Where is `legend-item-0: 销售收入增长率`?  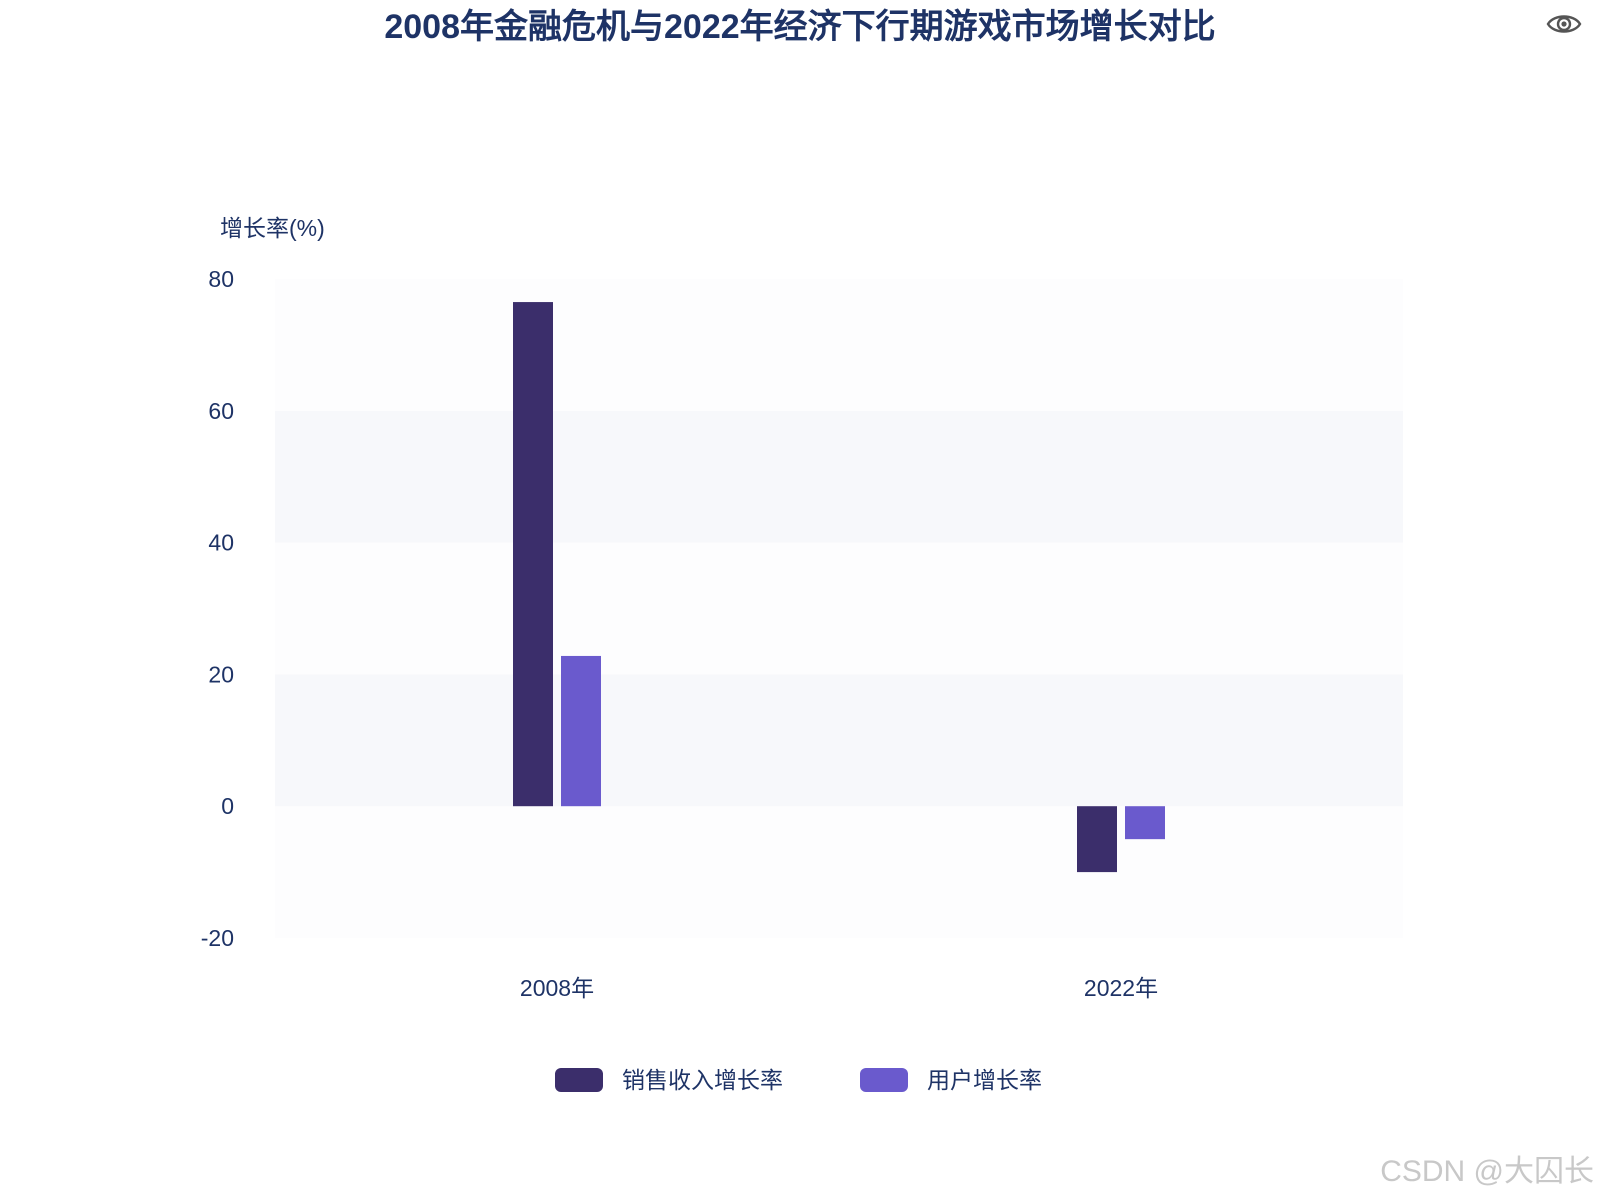 legend-item-0: 销售收入增长率 is located at coordinates (669, 1080).